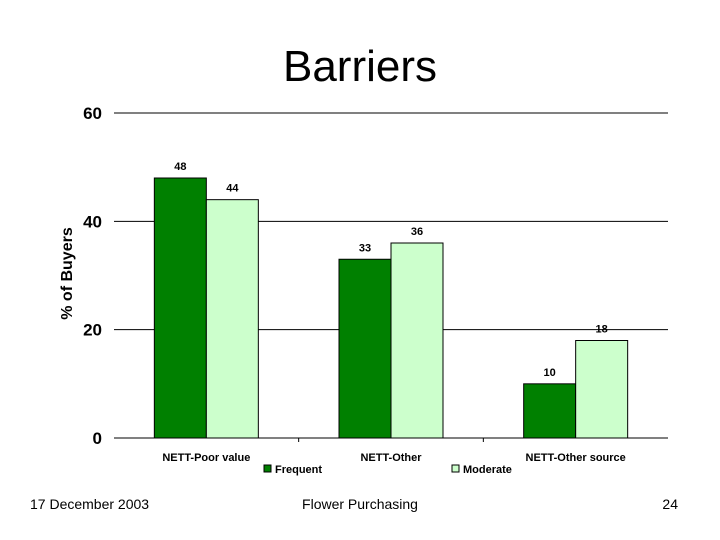 The height and width of the screenshot is (540, 720). I want to click on data-label: 18, so click(602, 330).